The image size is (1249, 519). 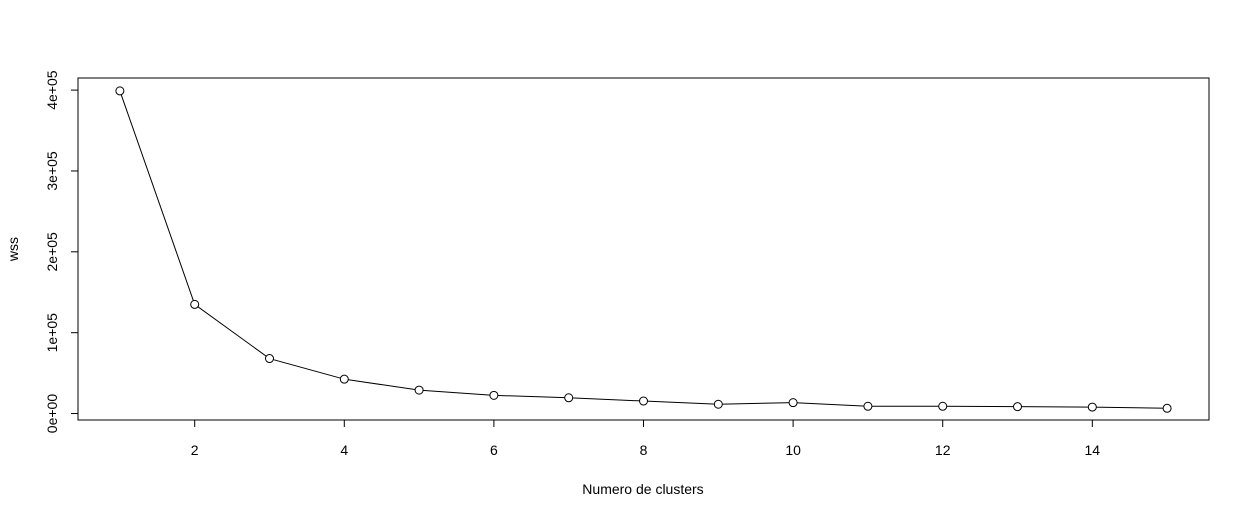 What do you see at coordinates (642, 489) in the screenshot?
I see `x-axis-label: Numero de clusters` at bounding box center [642, 489].